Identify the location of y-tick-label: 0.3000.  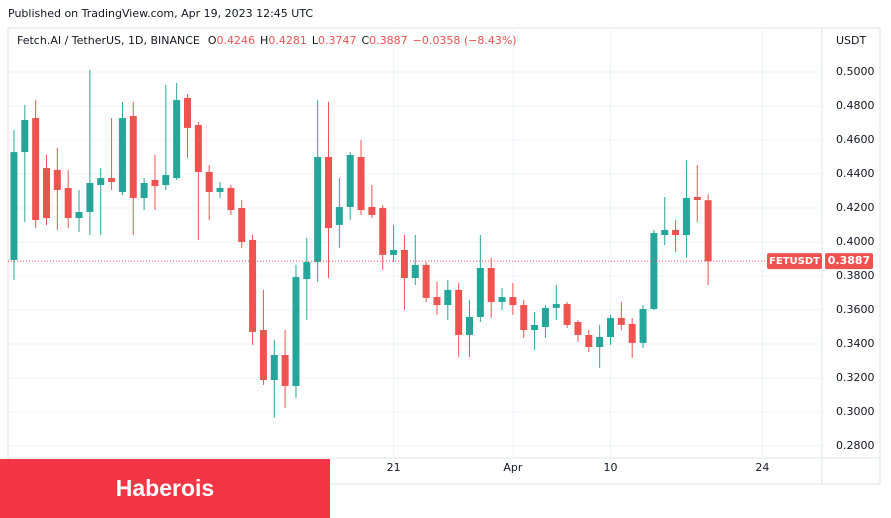
(855, 411).